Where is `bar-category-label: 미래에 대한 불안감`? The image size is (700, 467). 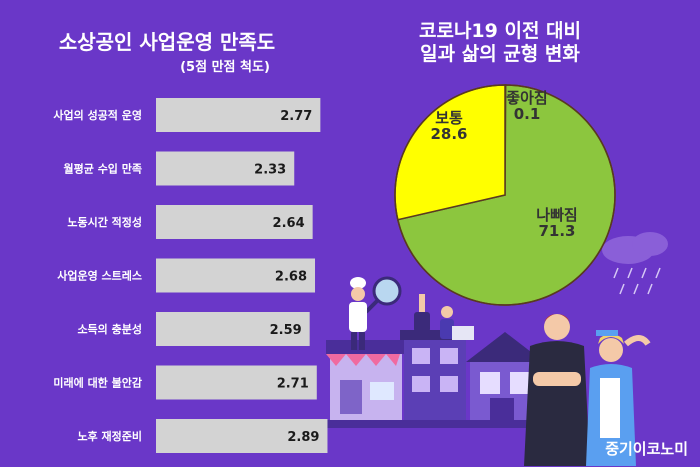 bar-category-label: 미래에 대한 불안감 is located at coordinates (97, 383).